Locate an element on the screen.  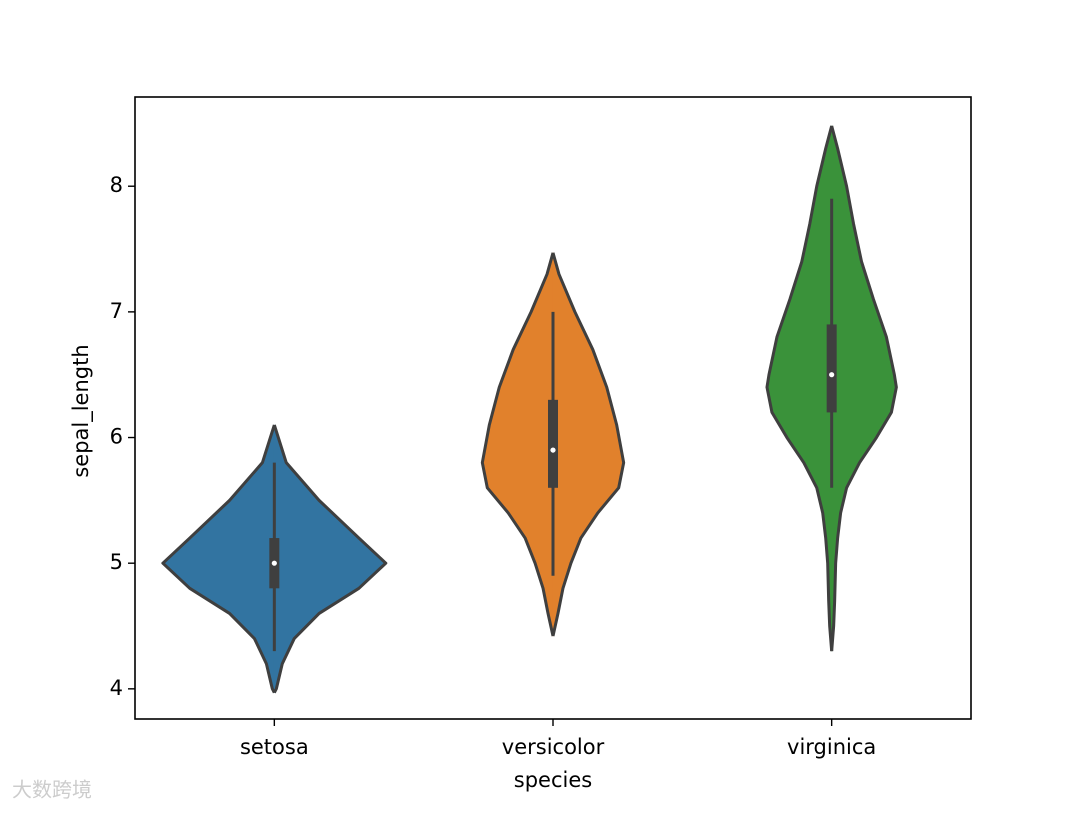
y-tick-label: 6 is located at coordinates (116, 437).